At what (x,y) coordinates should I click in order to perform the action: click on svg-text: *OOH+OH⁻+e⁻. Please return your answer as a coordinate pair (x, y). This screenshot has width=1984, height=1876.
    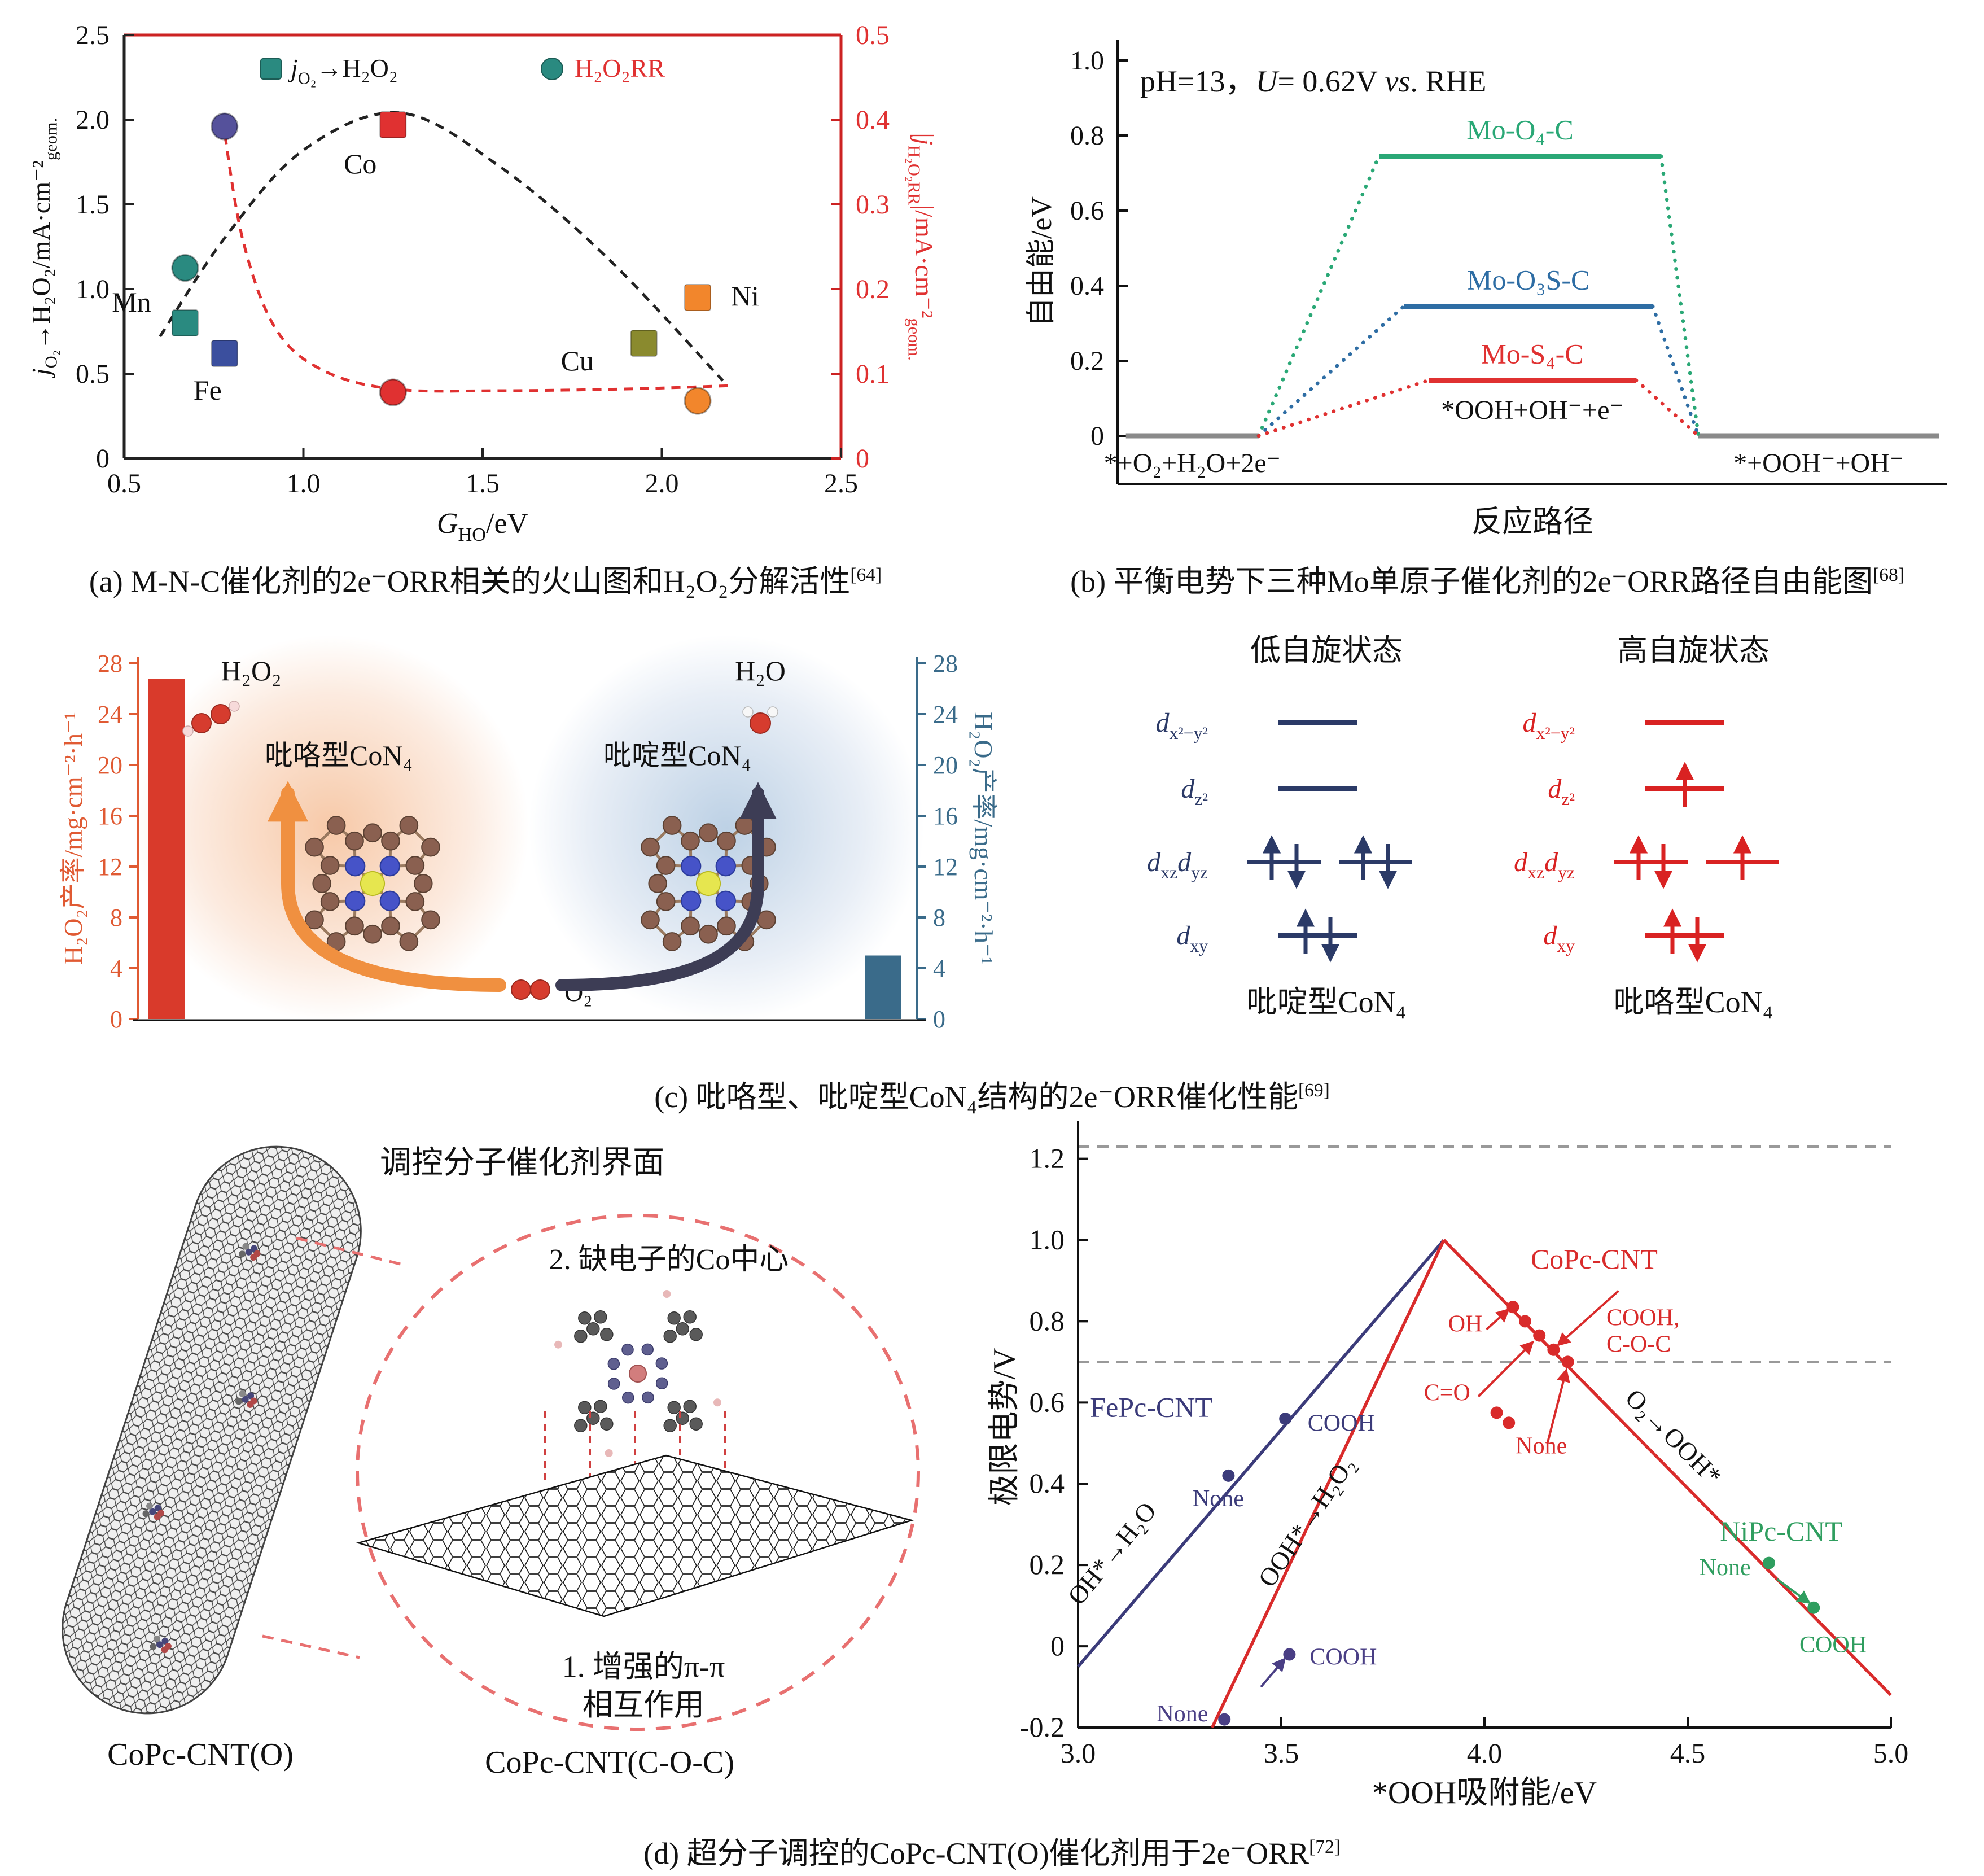
    Looking at the image, I should click on (1532, 410).